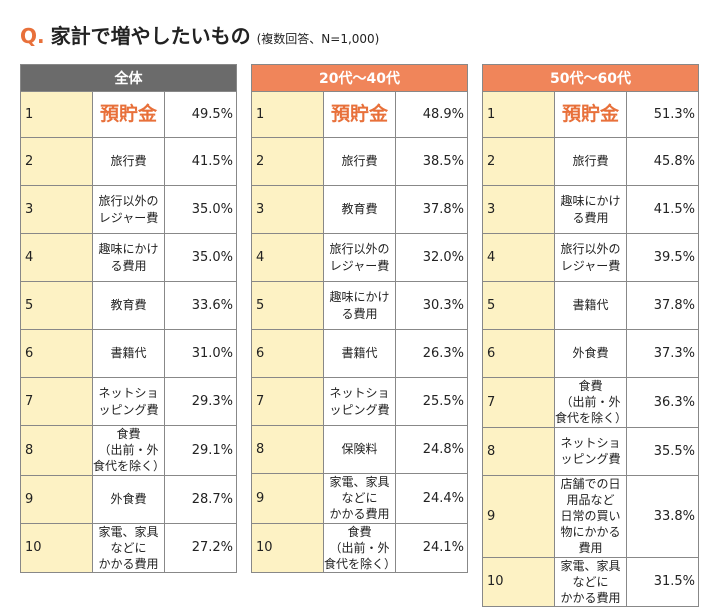 The height and width of the screenshot is (607, 720). Describe the element at coordinates (128, 257) in the screenshot. I see `table-row: 4 趣味にかける費用 35.0%` at that location.